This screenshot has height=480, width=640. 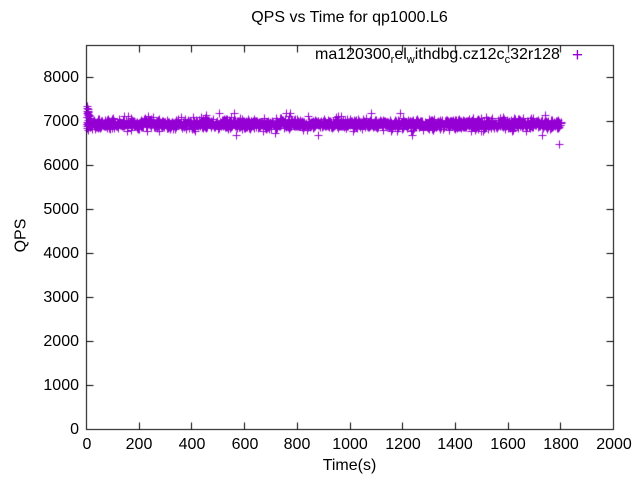 What do you see at coordinates (192, 444) in the screenshot?
I see `x-tick-label: 400` at bounding box center [192, 444].